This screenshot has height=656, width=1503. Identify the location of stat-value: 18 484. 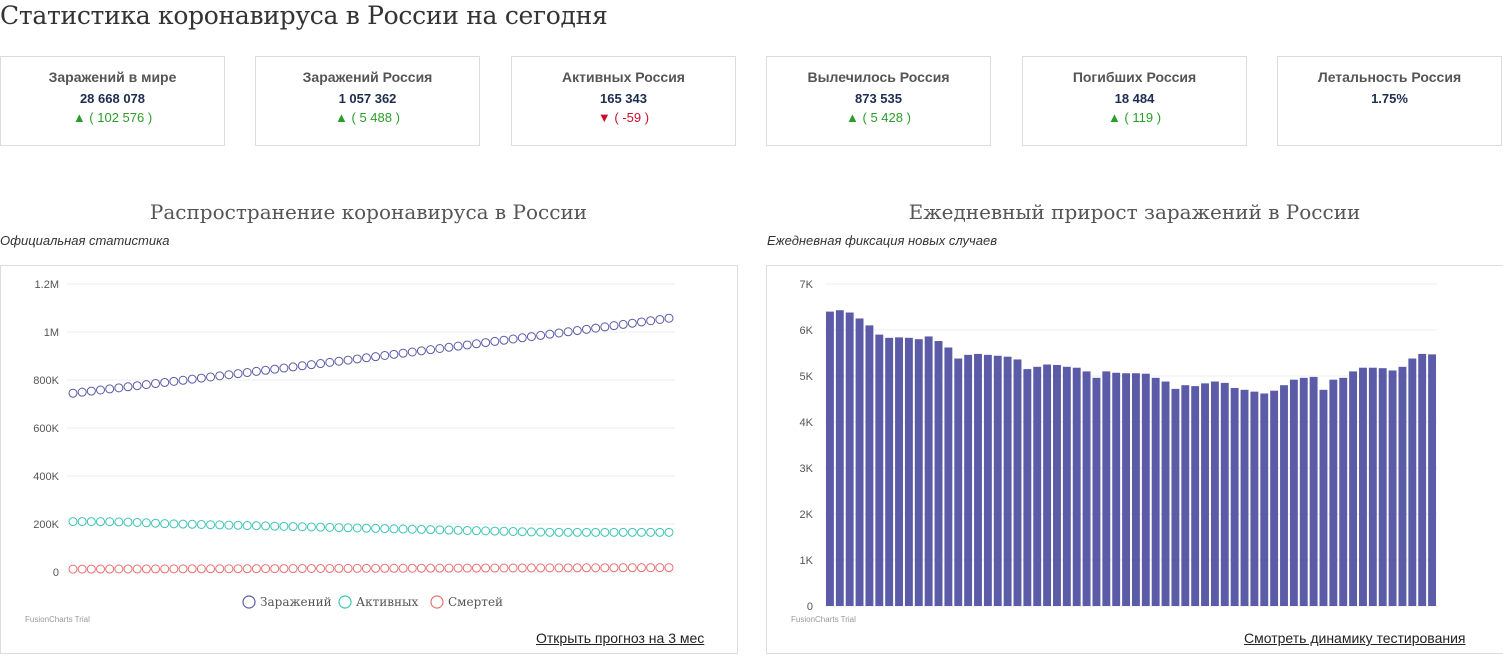
(1134, 98).